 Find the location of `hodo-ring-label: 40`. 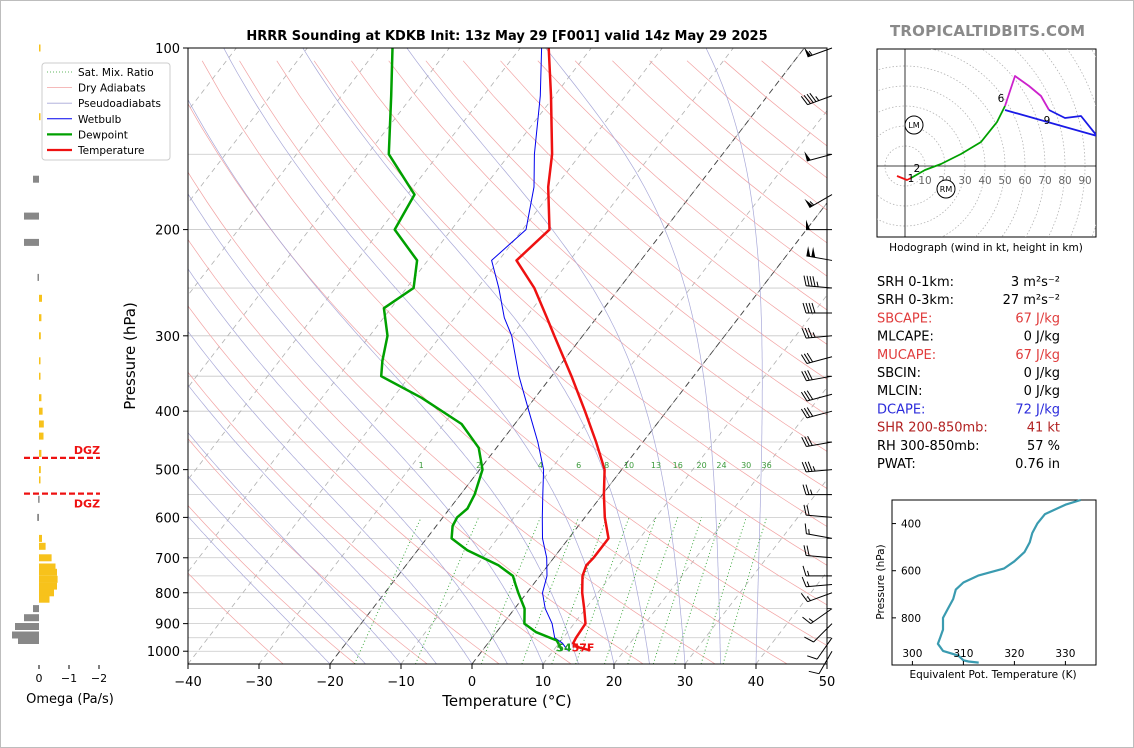

hodo-ring-label: 40 is located at coordinates (984, 181).